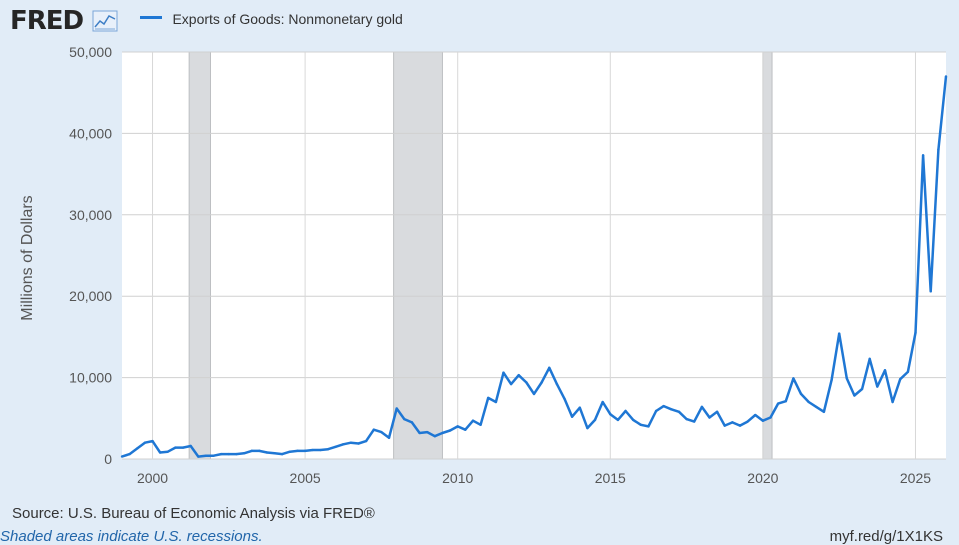 The image size is (959, 545). What do you see at coordinates (27, 257) in the screenshot?
I see `y-axis-title: Millions of Dollars` at bounding box center [27, 257].